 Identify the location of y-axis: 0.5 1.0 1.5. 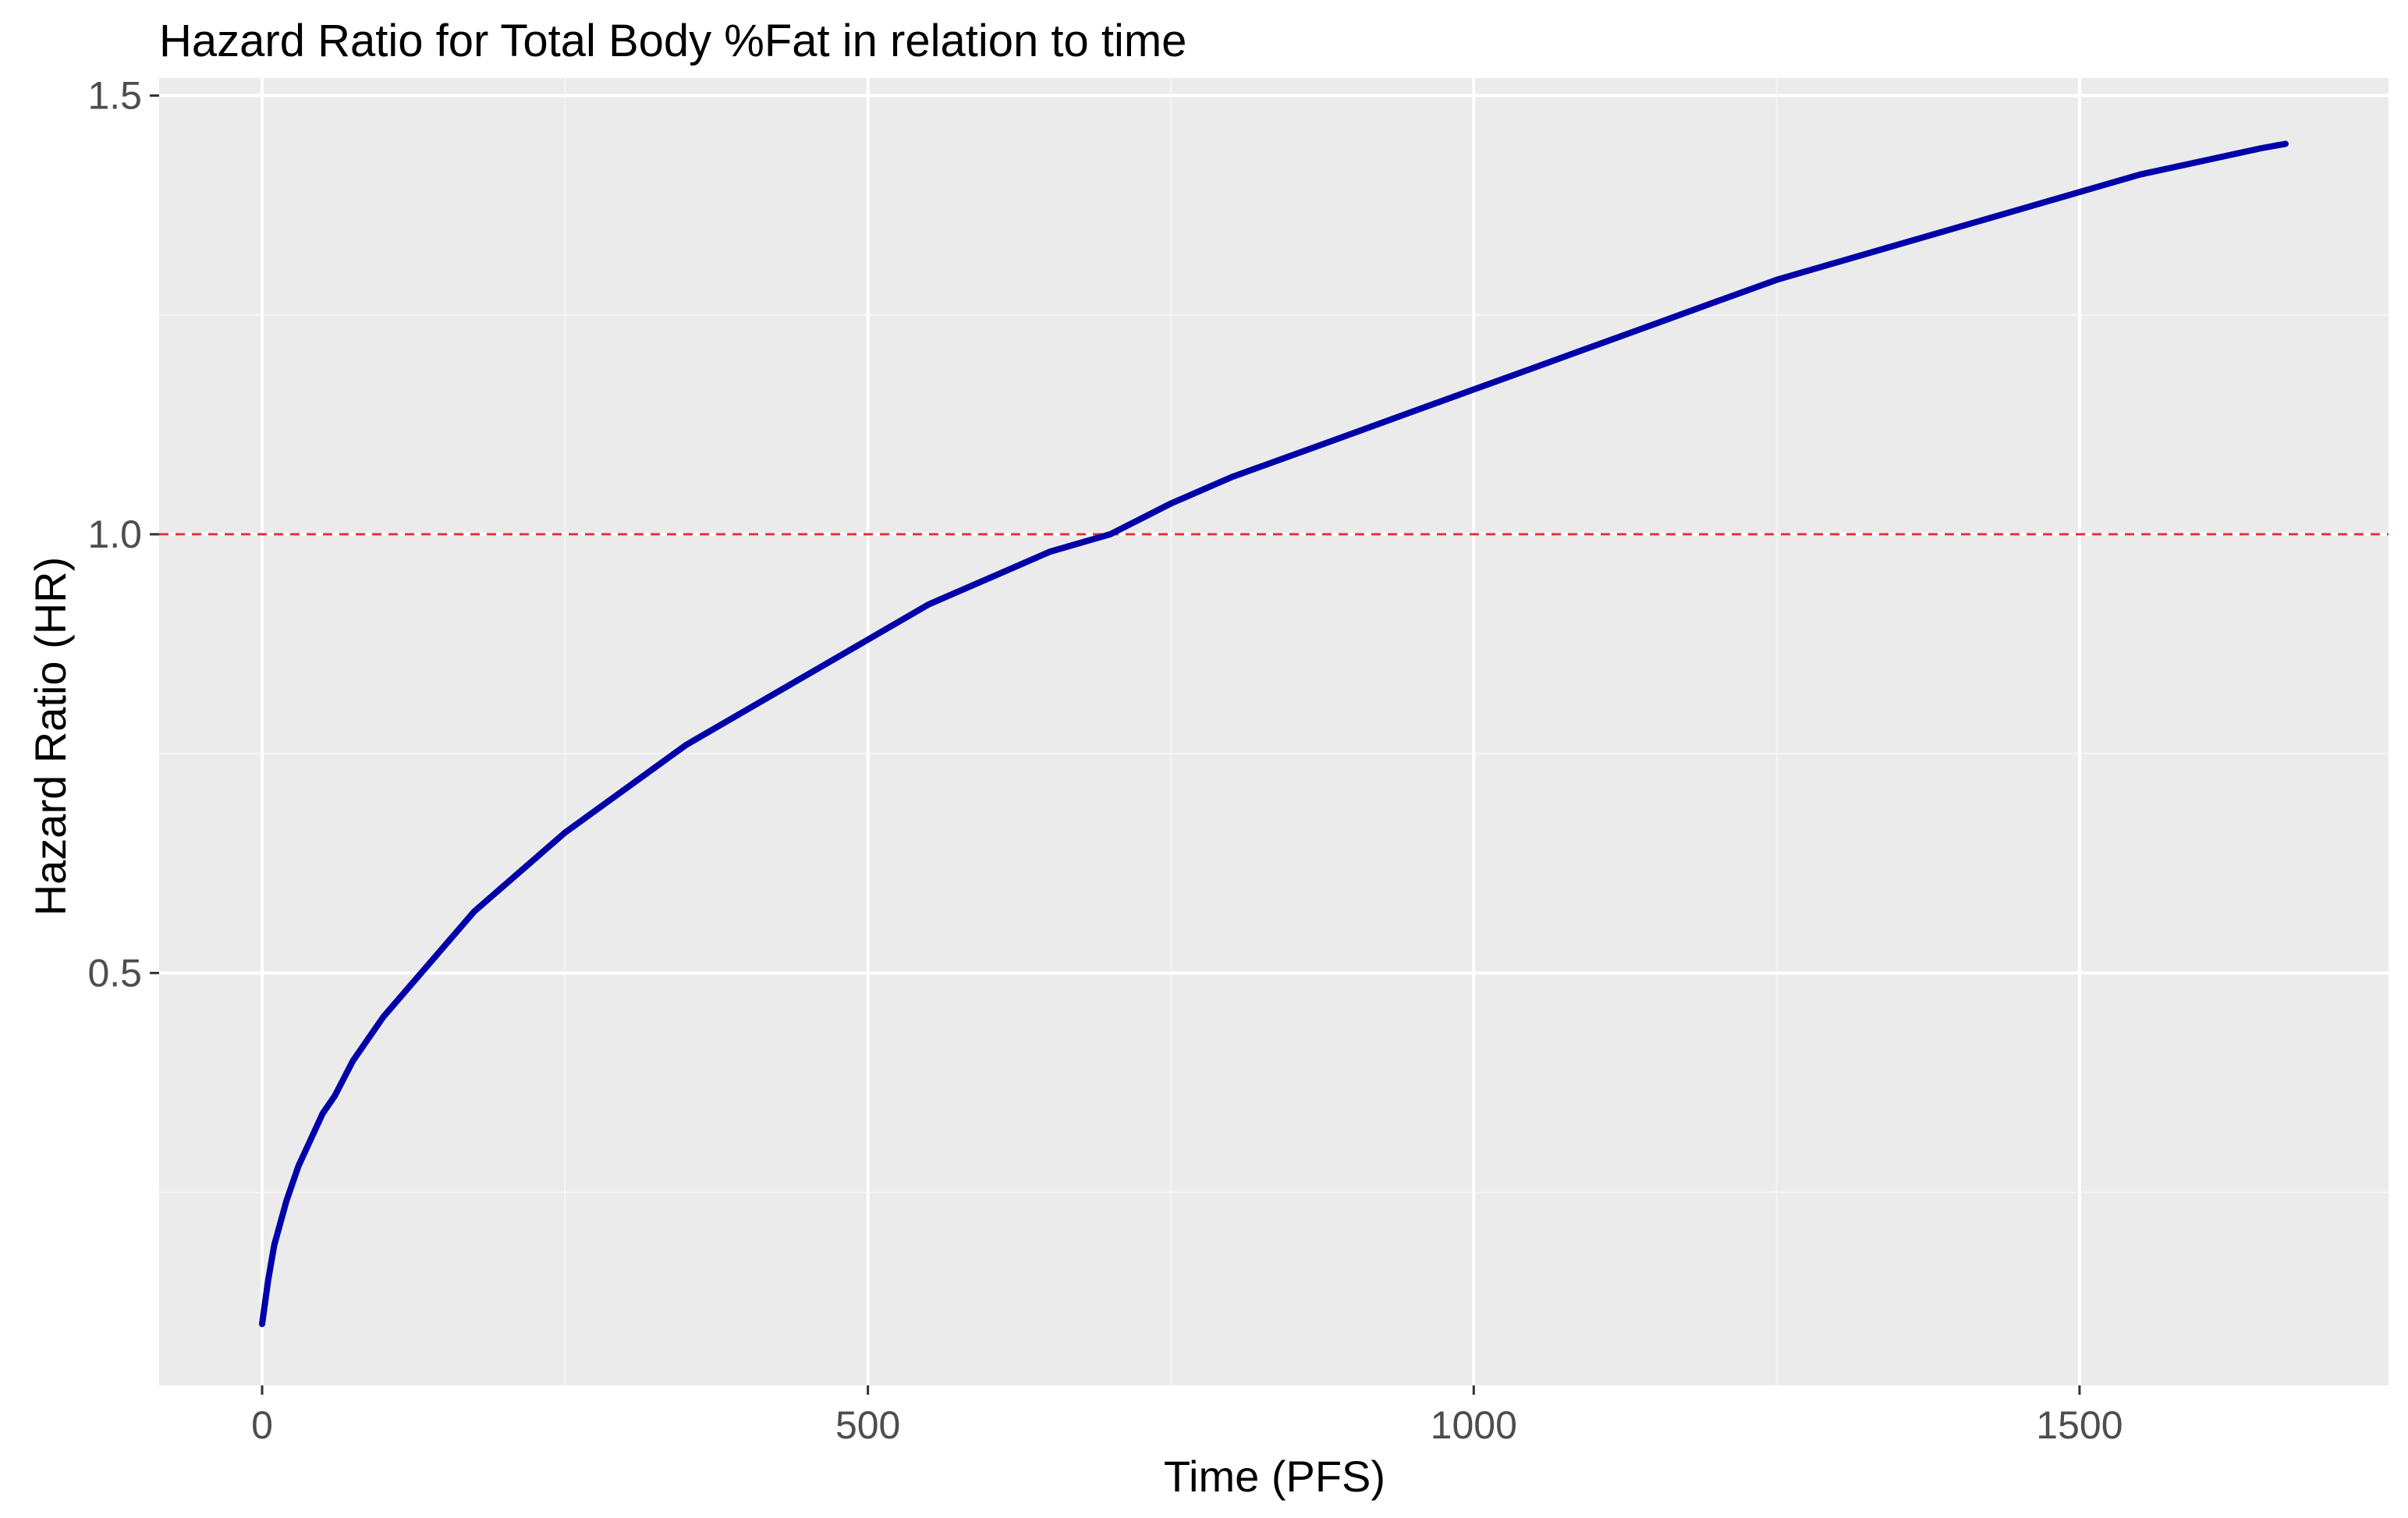
(123, 534).